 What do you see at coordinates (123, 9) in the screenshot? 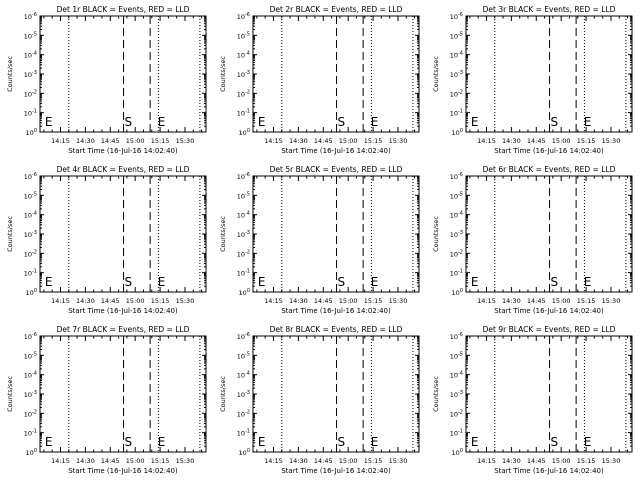
I see `panel-title: Det 1r BLACK = Events, RED = LLD` at bounding box center [123, 9].